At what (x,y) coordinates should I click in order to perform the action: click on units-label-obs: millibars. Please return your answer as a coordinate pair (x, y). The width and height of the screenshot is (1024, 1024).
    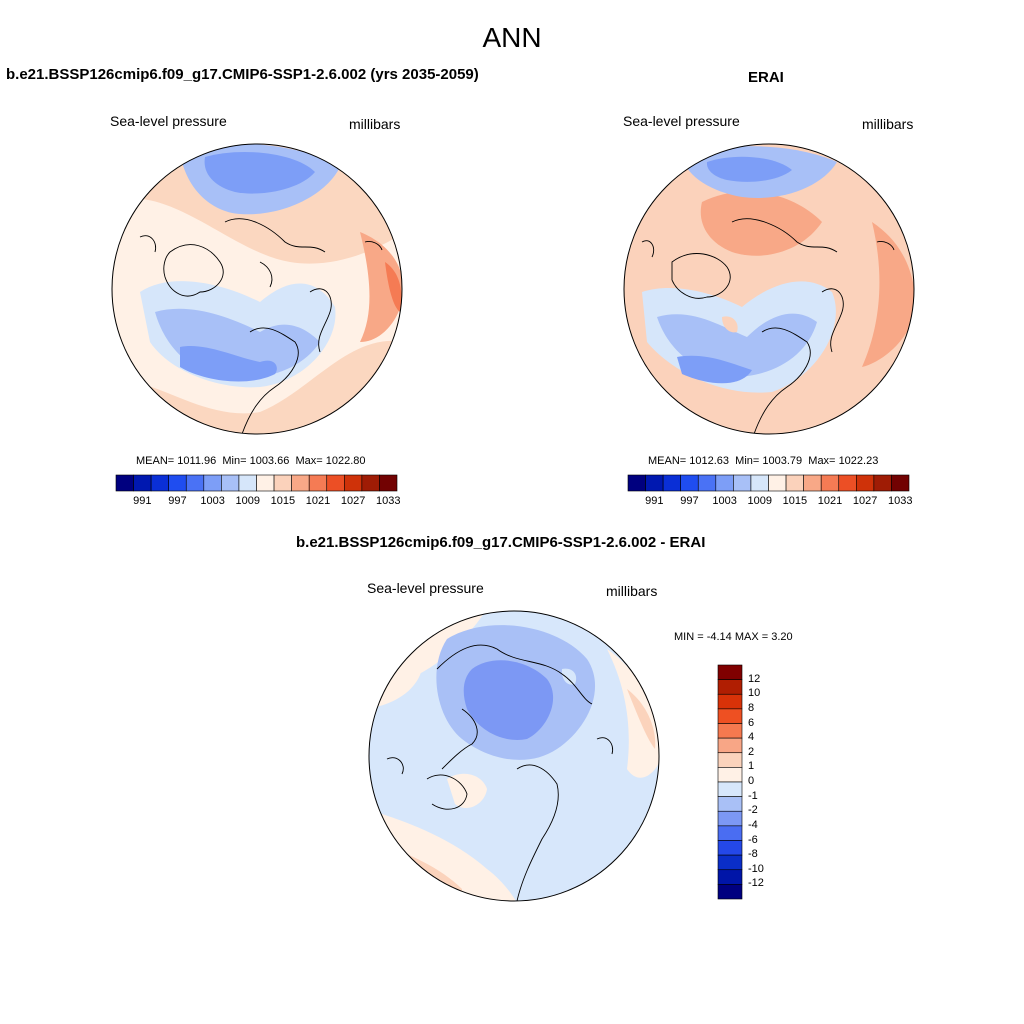
    Looking at the image, I should click on (888, 124).